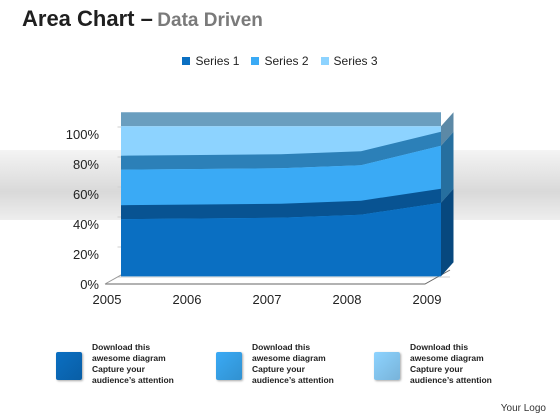 This screenshot has width=560, height=420. I want to click on x-tick-label: 2005, so click(107, 299).